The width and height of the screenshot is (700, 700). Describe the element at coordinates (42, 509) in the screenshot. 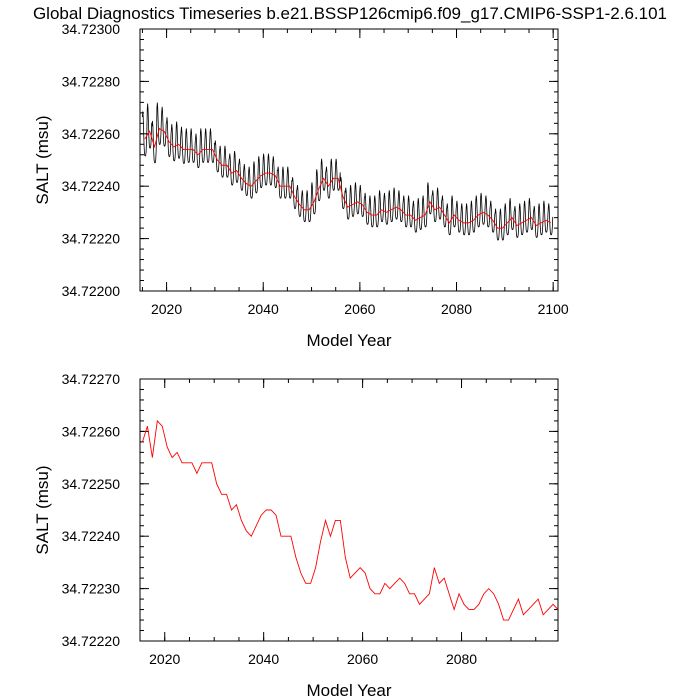

I see `bottom-y-axis-label: SALT (msu)` at that location.